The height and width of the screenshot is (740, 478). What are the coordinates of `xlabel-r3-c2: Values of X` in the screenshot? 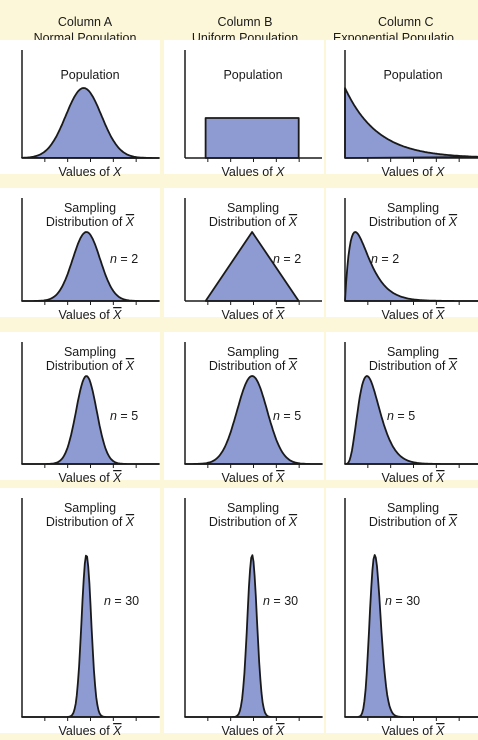 It's located at (413, 731).